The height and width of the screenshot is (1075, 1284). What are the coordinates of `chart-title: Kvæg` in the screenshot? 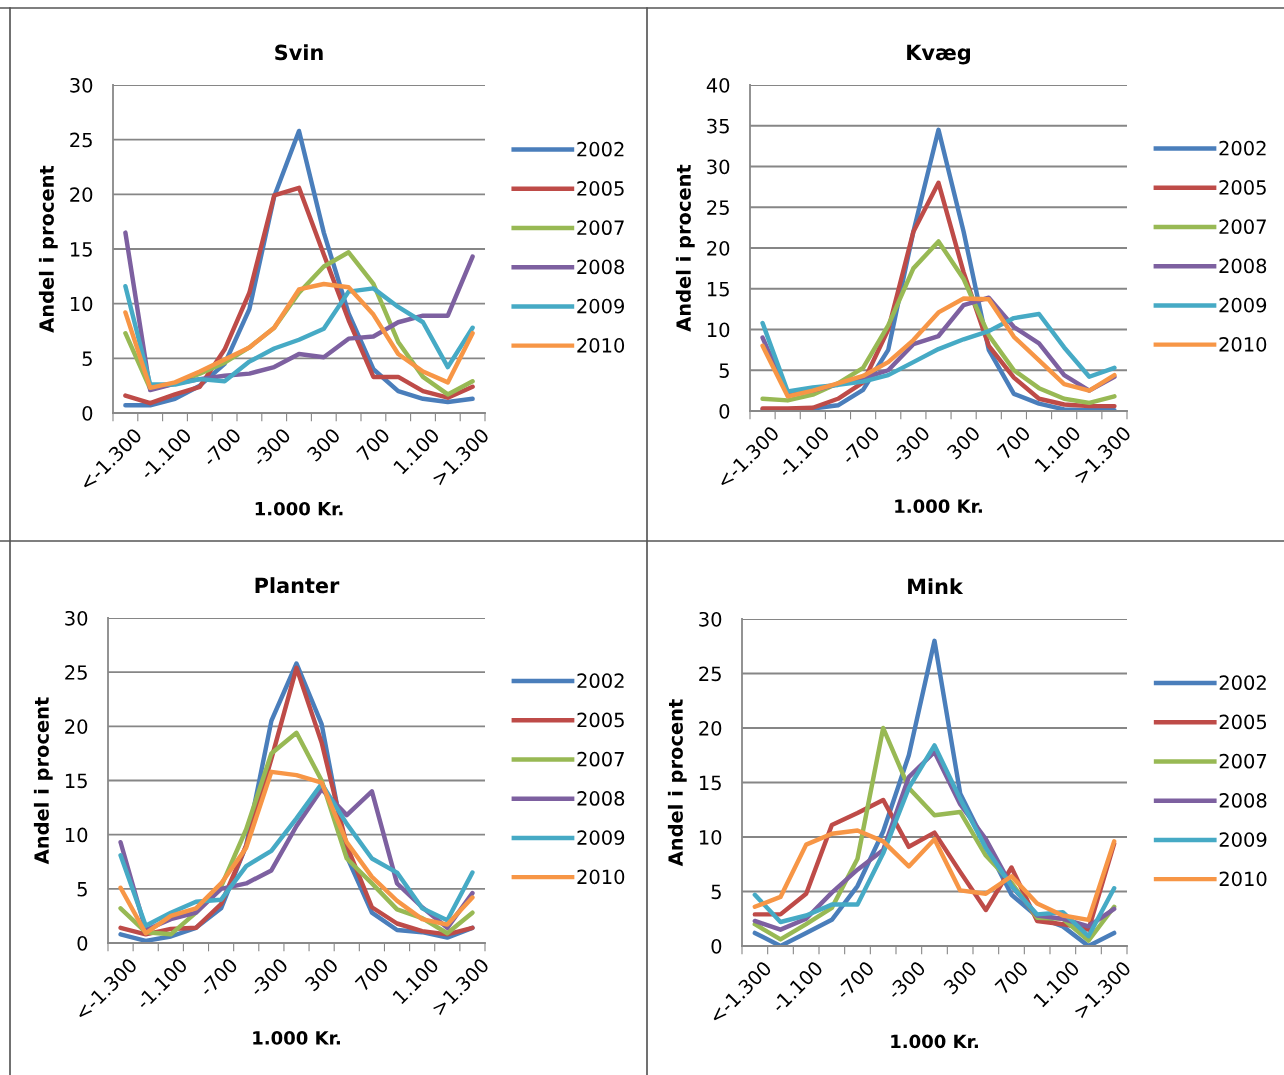 It's located at (938, 54).